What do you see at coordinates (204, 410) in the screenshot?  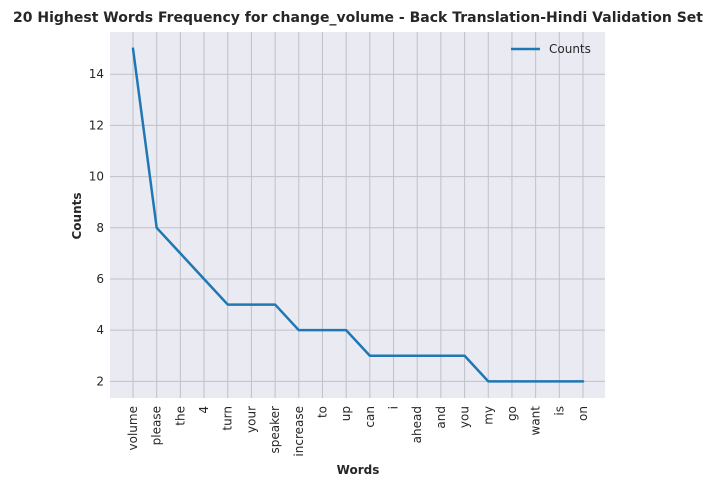 I see `x-tick-label: 4` at bounding box center [204, 410].